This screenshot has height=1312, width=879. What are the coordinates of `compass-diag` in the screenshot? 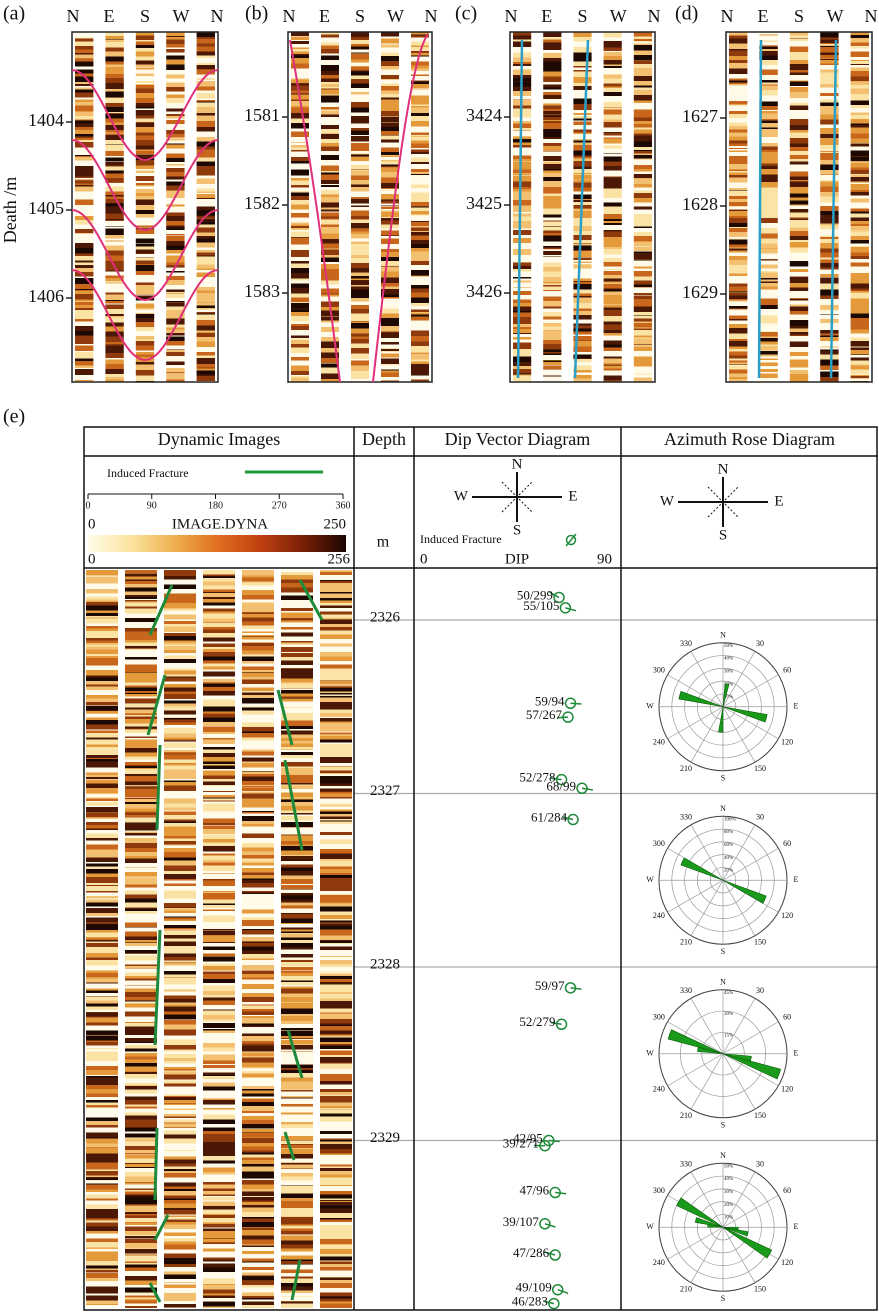 It's located at (723, 502).